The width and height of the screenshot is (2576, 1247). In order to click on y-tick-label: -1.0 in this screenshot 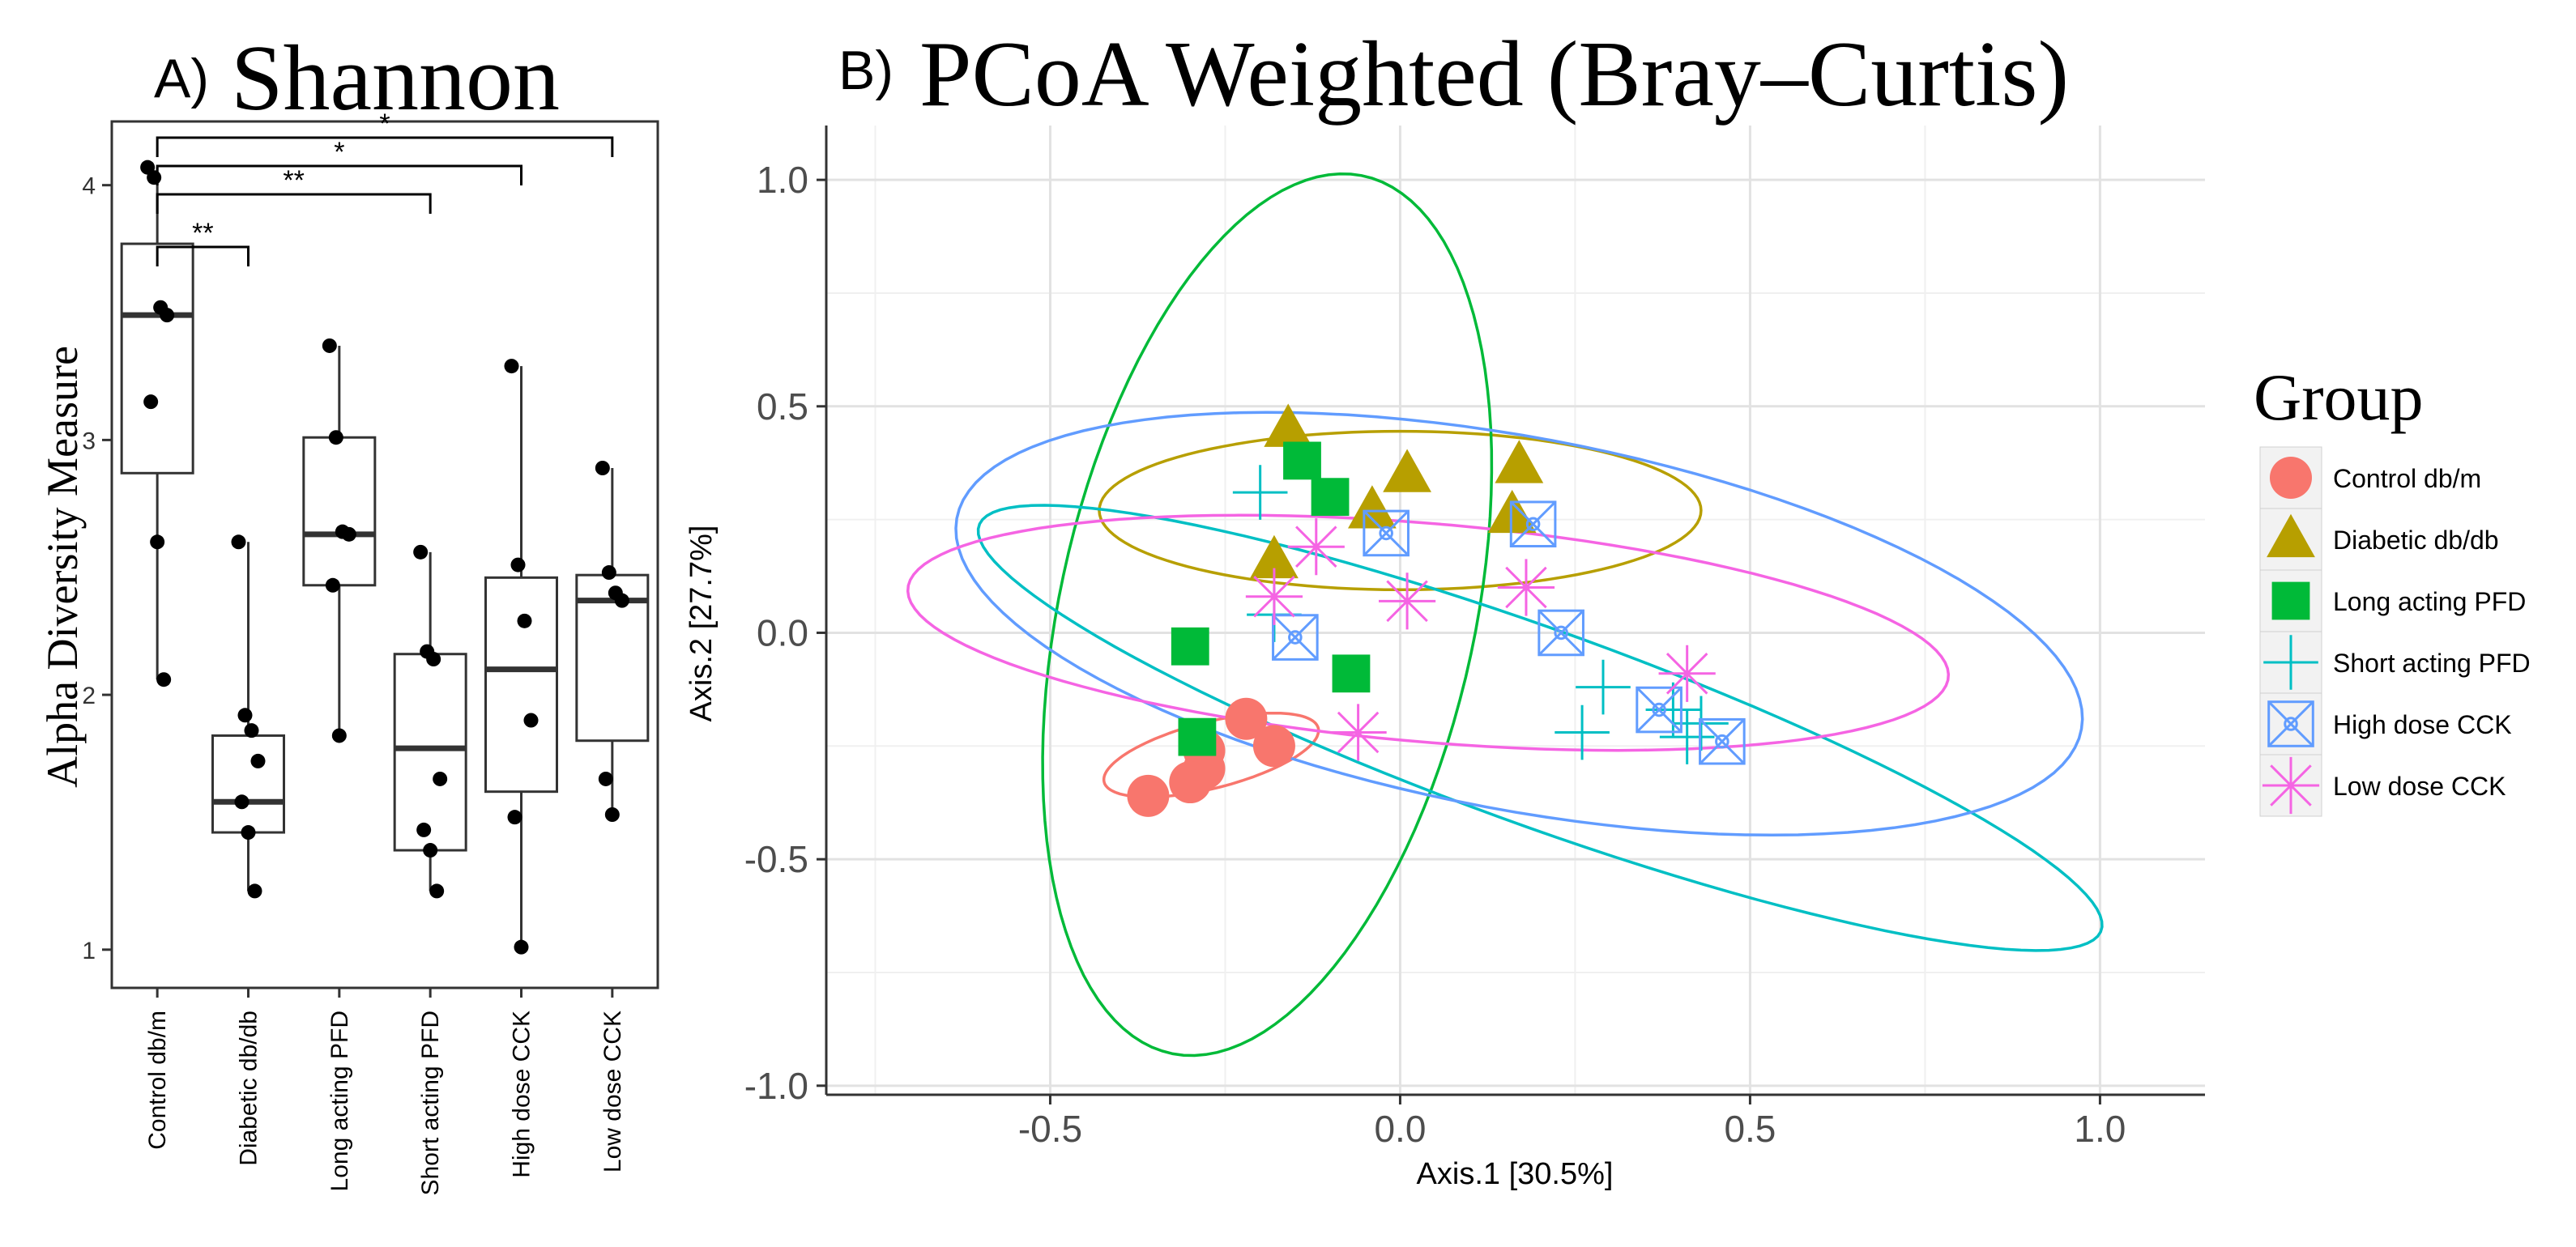, I will do `click(776, 1086)`.